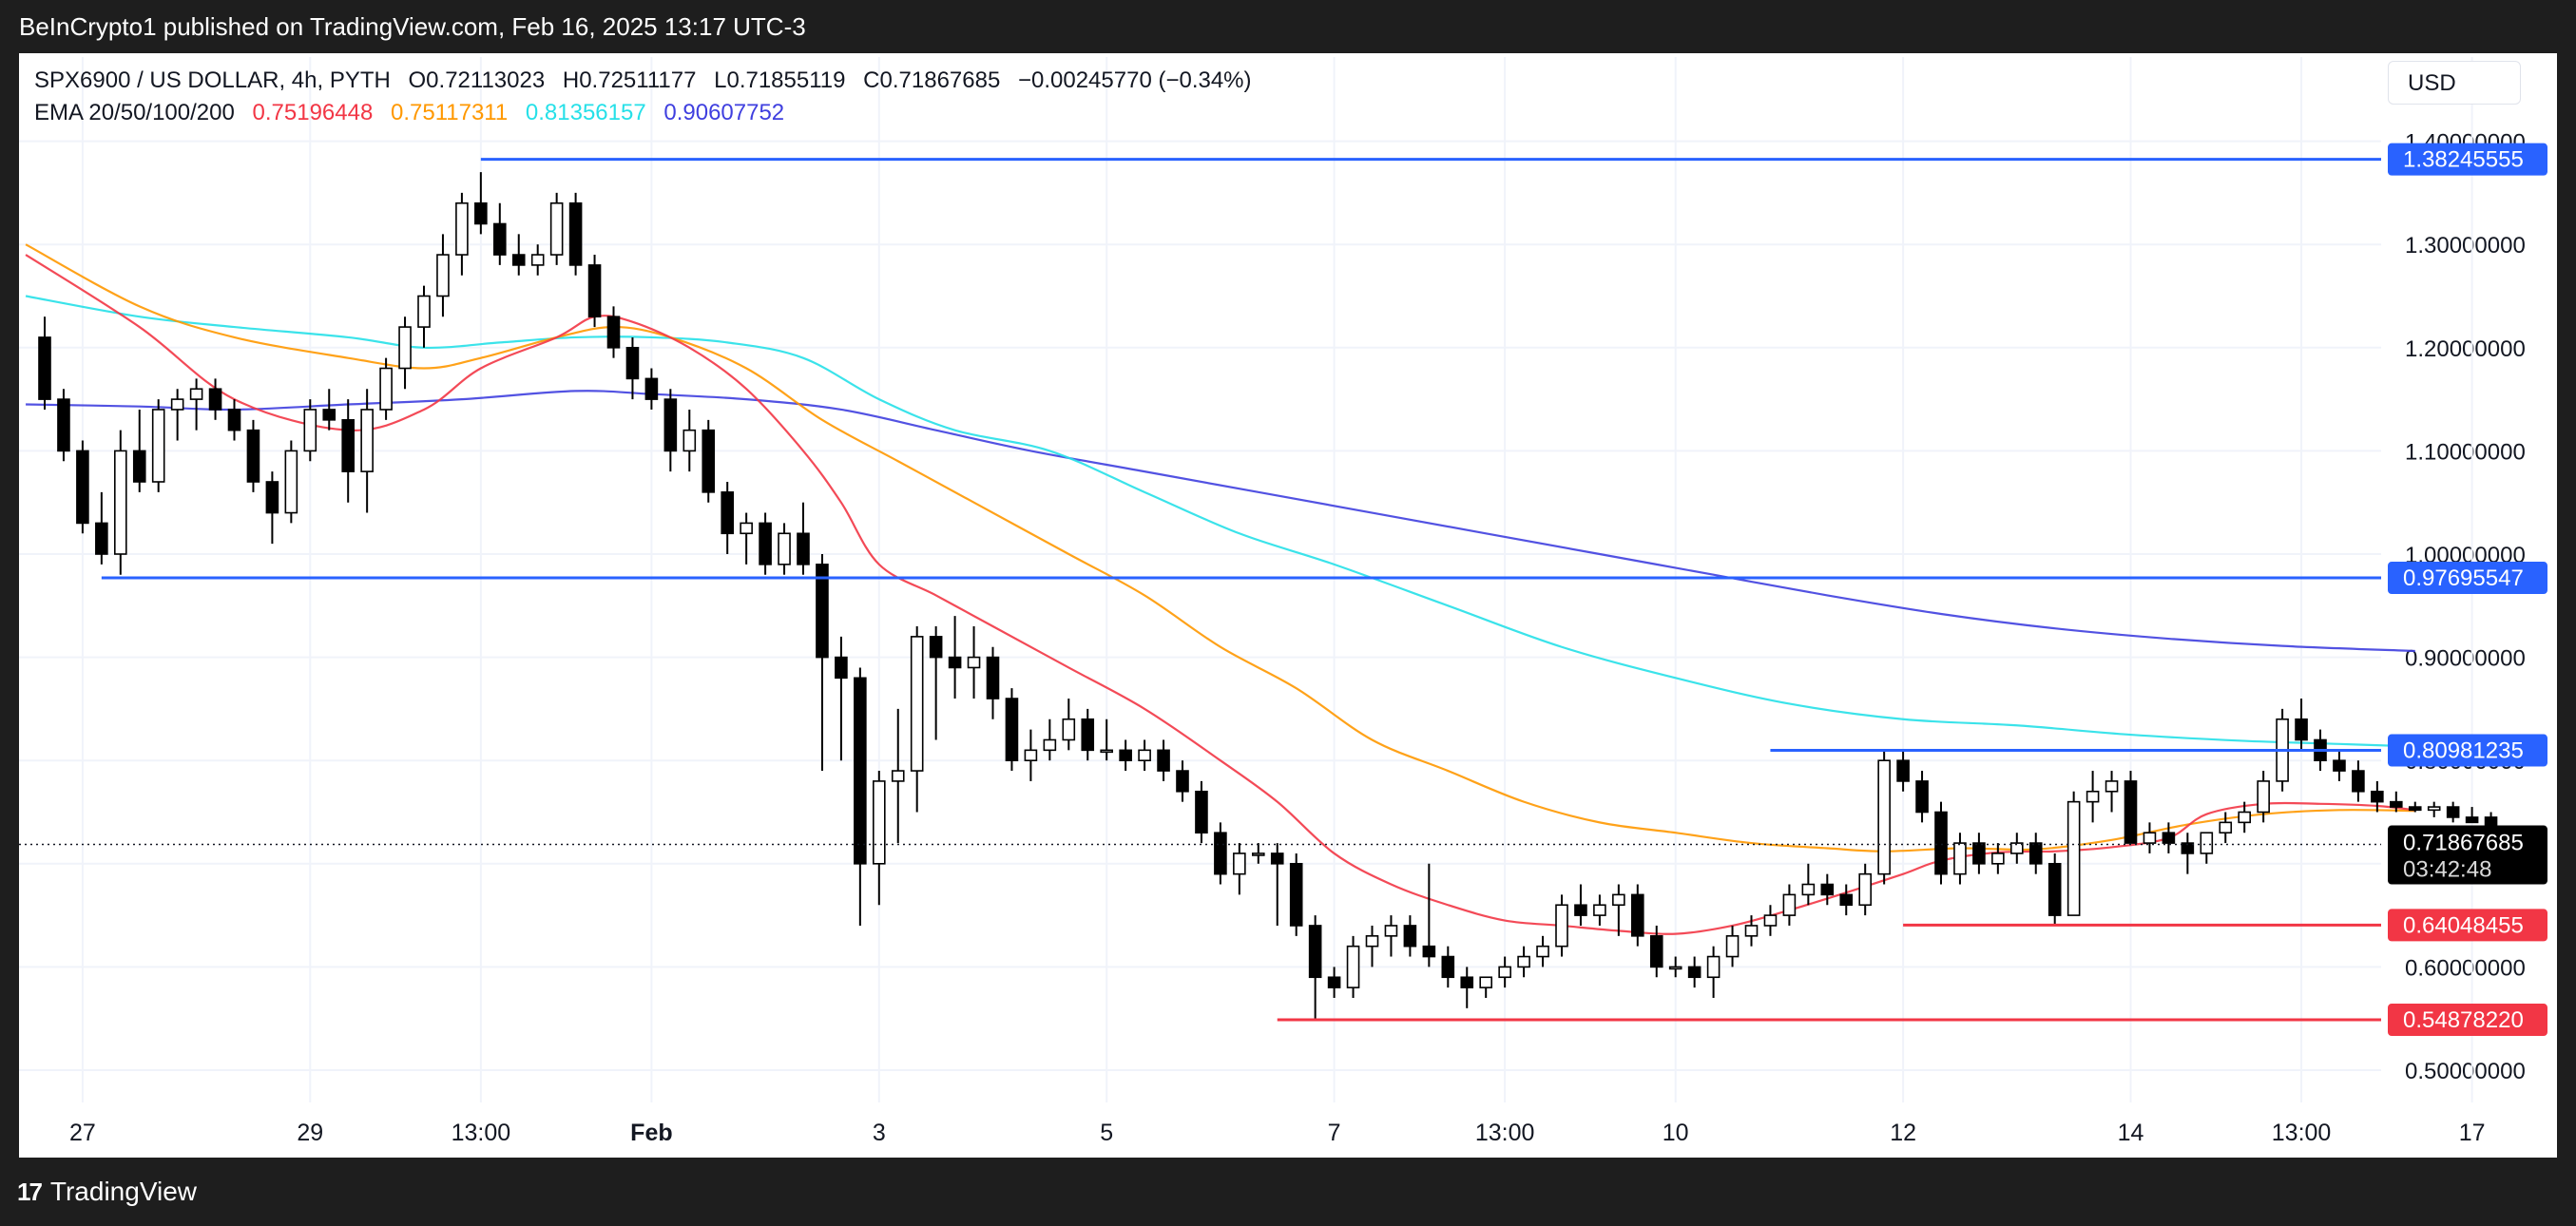 This screenshot has width=2576, height=1226. What do you see at coordinates (880, 1133) in the screenshot?
I see `x-tick-label: 3` at bounding box center [880, 1133].